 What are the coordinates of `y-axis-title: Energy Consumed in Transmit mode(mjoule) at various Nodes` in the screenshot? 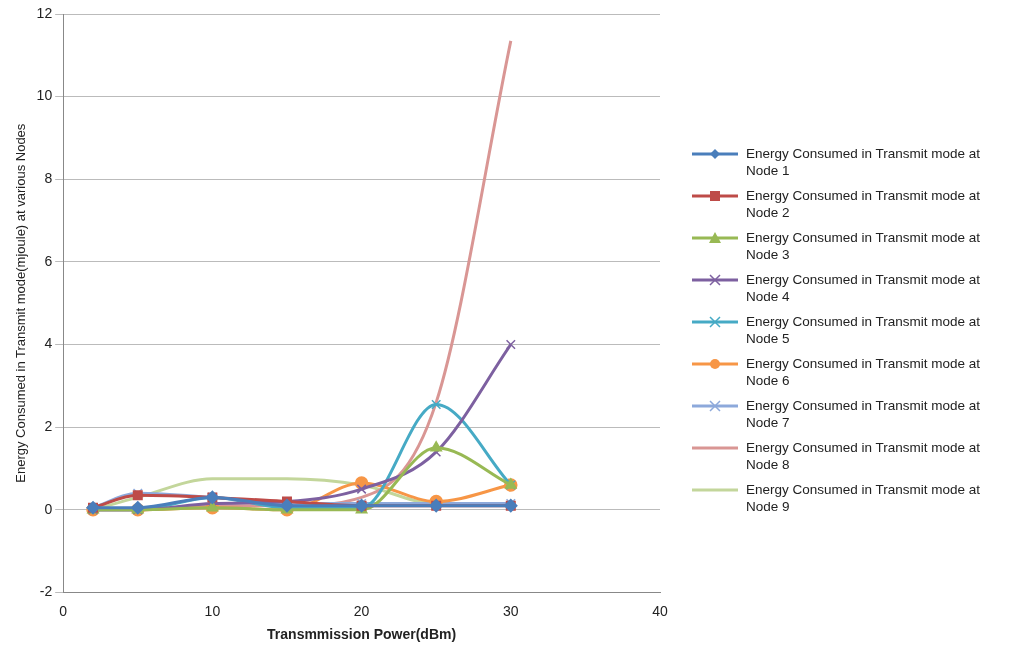 It's located at (21, 303).